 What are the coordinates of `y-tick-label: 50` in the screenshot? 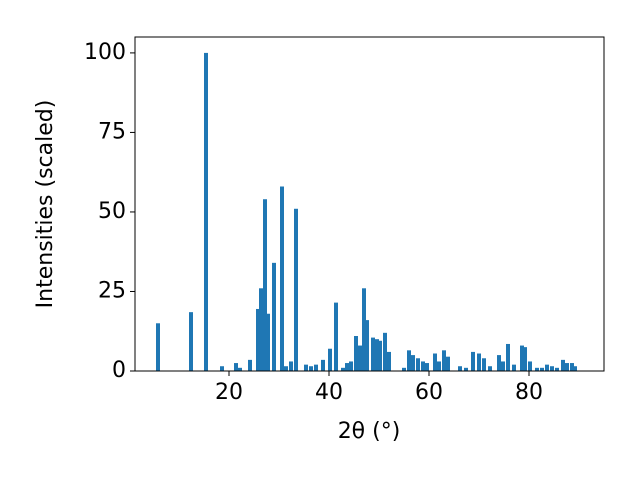 It's located at (112, 211).